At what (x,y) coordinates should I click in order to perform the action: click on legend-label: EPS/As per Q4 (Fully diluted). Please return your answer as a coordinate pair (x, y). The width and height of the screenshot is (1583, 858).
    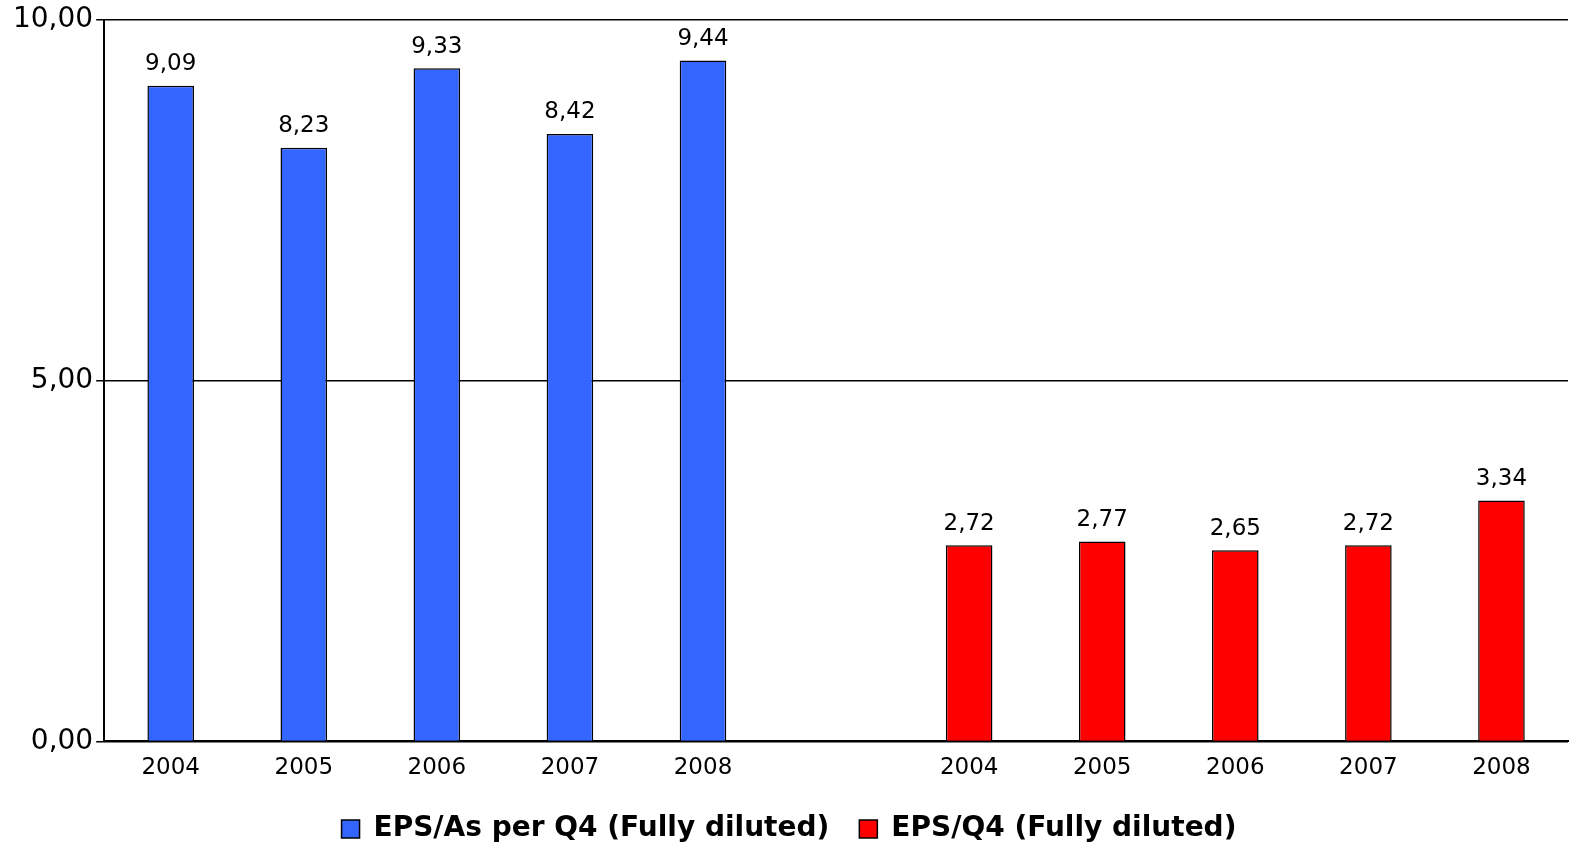
    Looking at the image, I should click on (601, 827).